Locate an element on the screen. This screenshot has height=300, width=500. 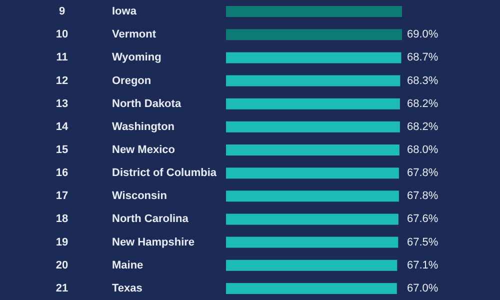
text: 19 is located at coordinates (62, 242).